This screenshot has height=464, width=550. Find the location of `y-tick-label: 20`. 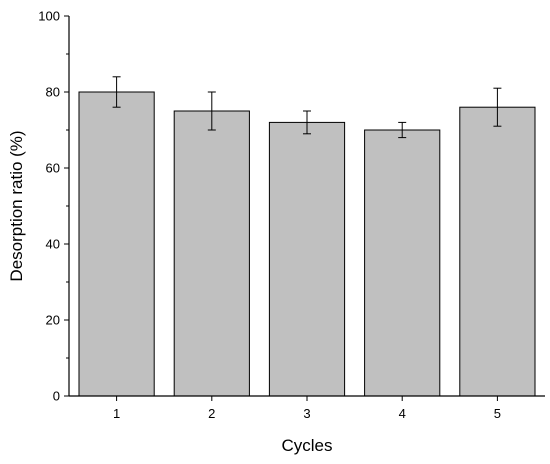

y-tick-label: 20 is located at coordinates (53, 320).